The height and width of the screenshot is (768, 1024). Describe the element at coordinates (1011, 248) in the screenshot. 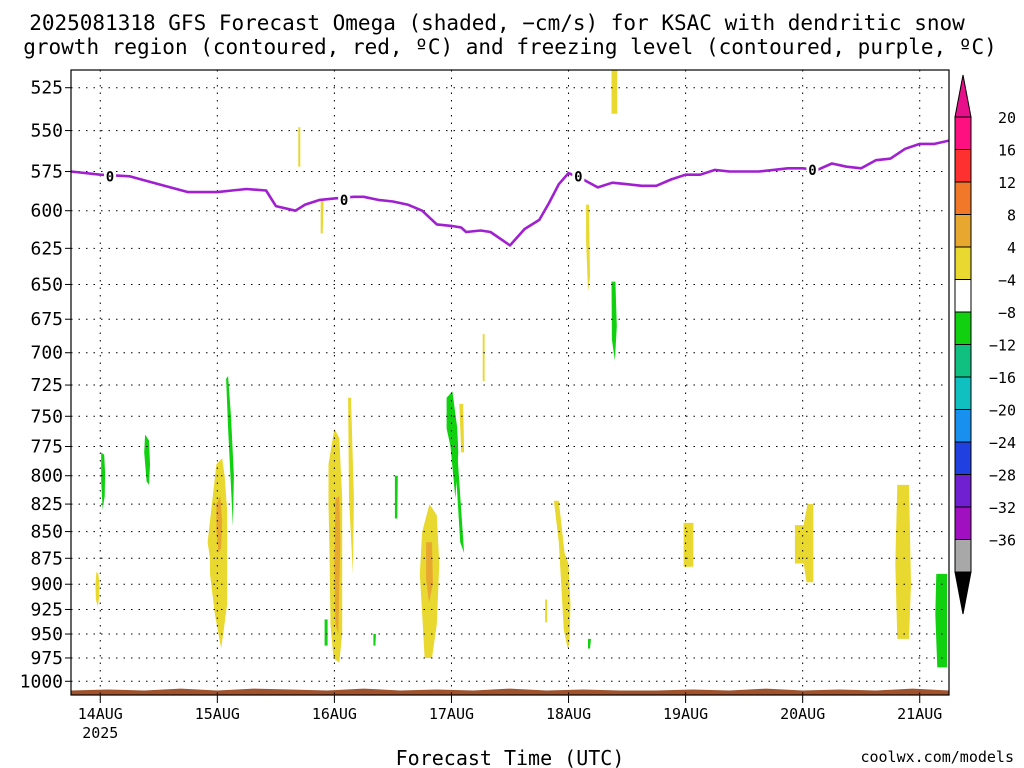

I see `colorbar-label: 4` at that location.